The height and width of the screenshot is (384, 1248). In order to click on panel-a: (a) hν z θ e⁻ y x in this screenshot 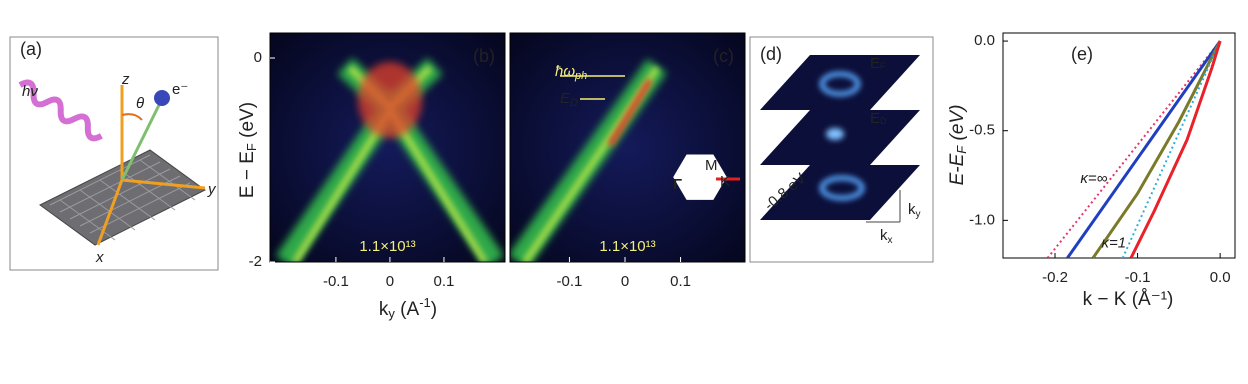, I will do `click(114, 153)`.